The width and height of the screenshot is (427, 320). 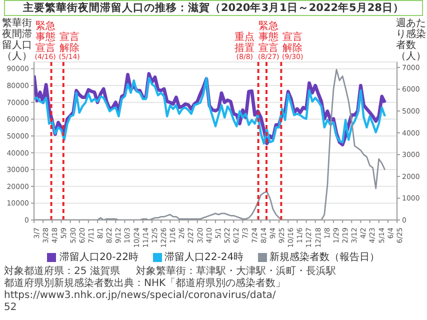 I want to click on legend-label: 滞留人口22-24時, so click(x=204, y=257).